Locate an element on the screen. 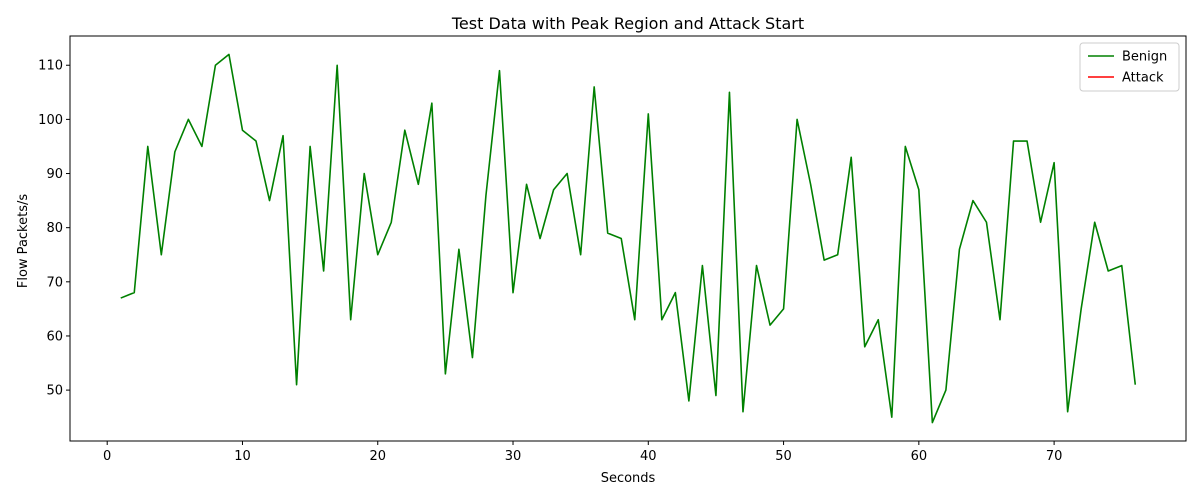  x-tick-label: 60 is located at coordinates (919, 456).